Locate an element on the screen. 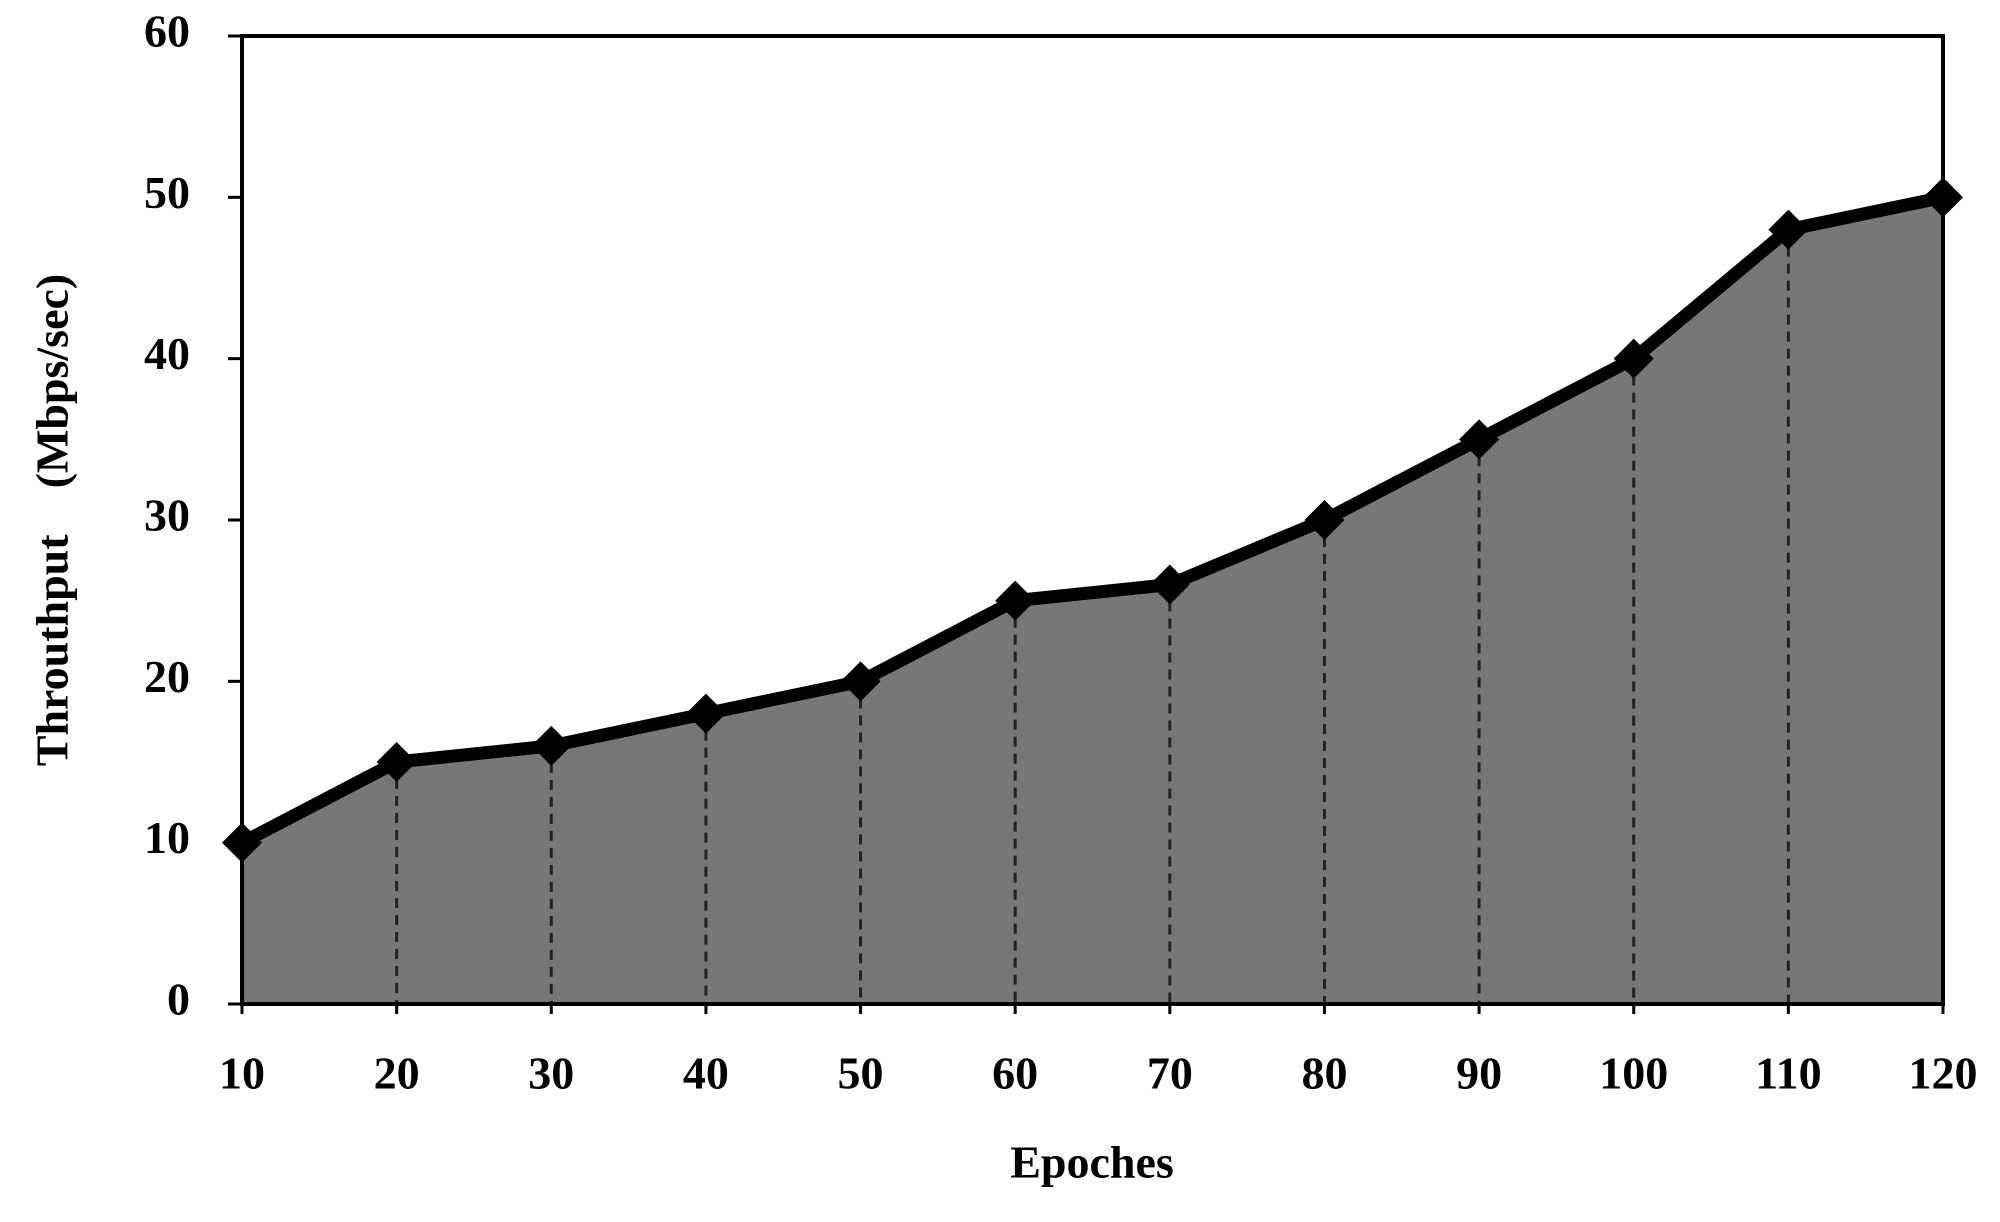 This screenshot has height=1222, width=2000. x-tick-label: 120 is located at coordinates (1943, 1073).